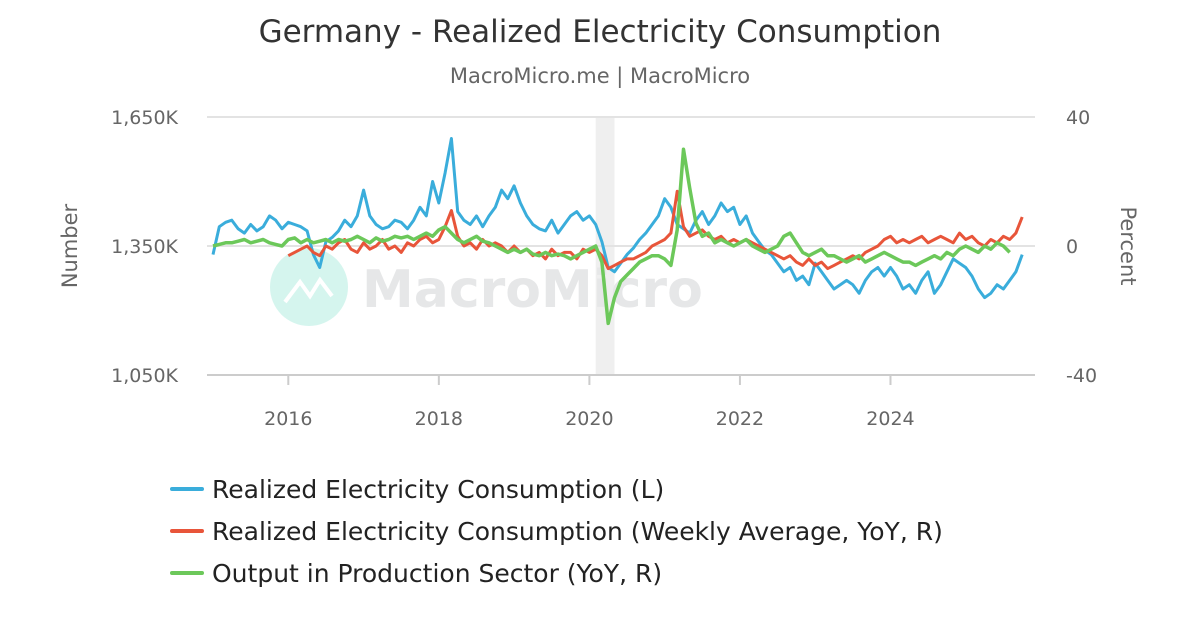 The height and width of the screenshot is (630, 1200). I want to click on x-tick-label: 2016, so click(288, 419).